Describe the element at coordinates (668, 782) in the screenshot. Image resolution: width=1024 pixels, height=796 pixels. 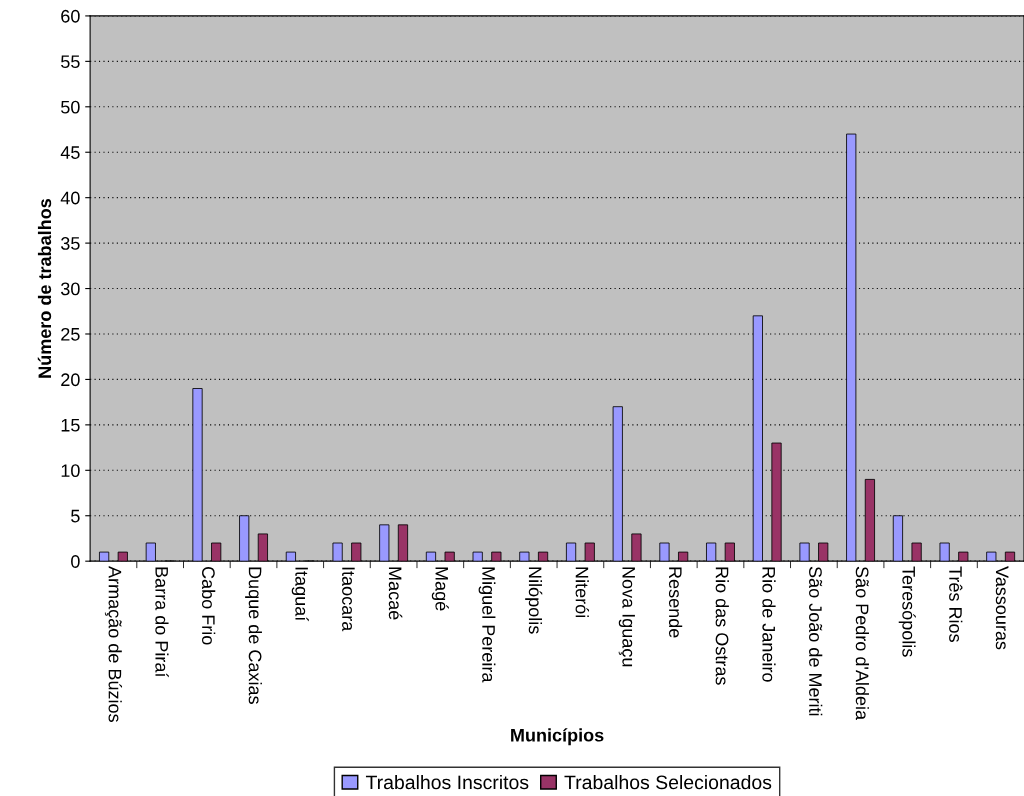
I see `legend-label: Trabalhos Selecionados` at that location.